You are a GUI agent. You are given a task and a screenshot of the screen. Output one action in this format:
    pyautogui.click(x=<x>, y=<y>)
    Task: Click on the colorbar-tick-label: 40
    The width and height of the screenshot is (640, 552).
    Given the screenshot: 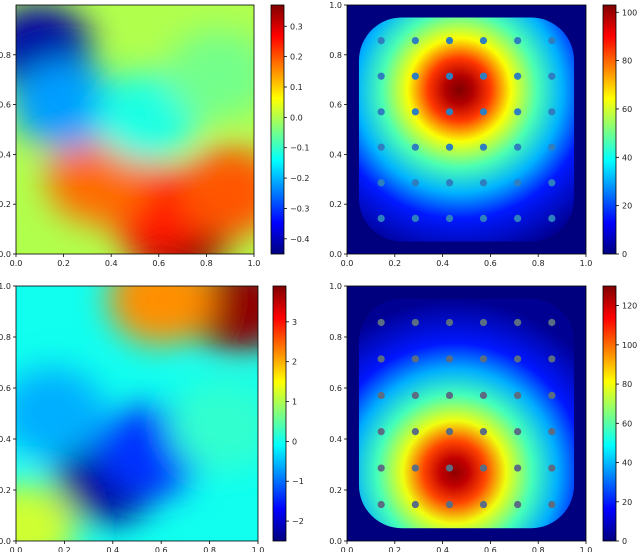 What is the action you would take?
    pyautogui.click(x=627, y=463)
    